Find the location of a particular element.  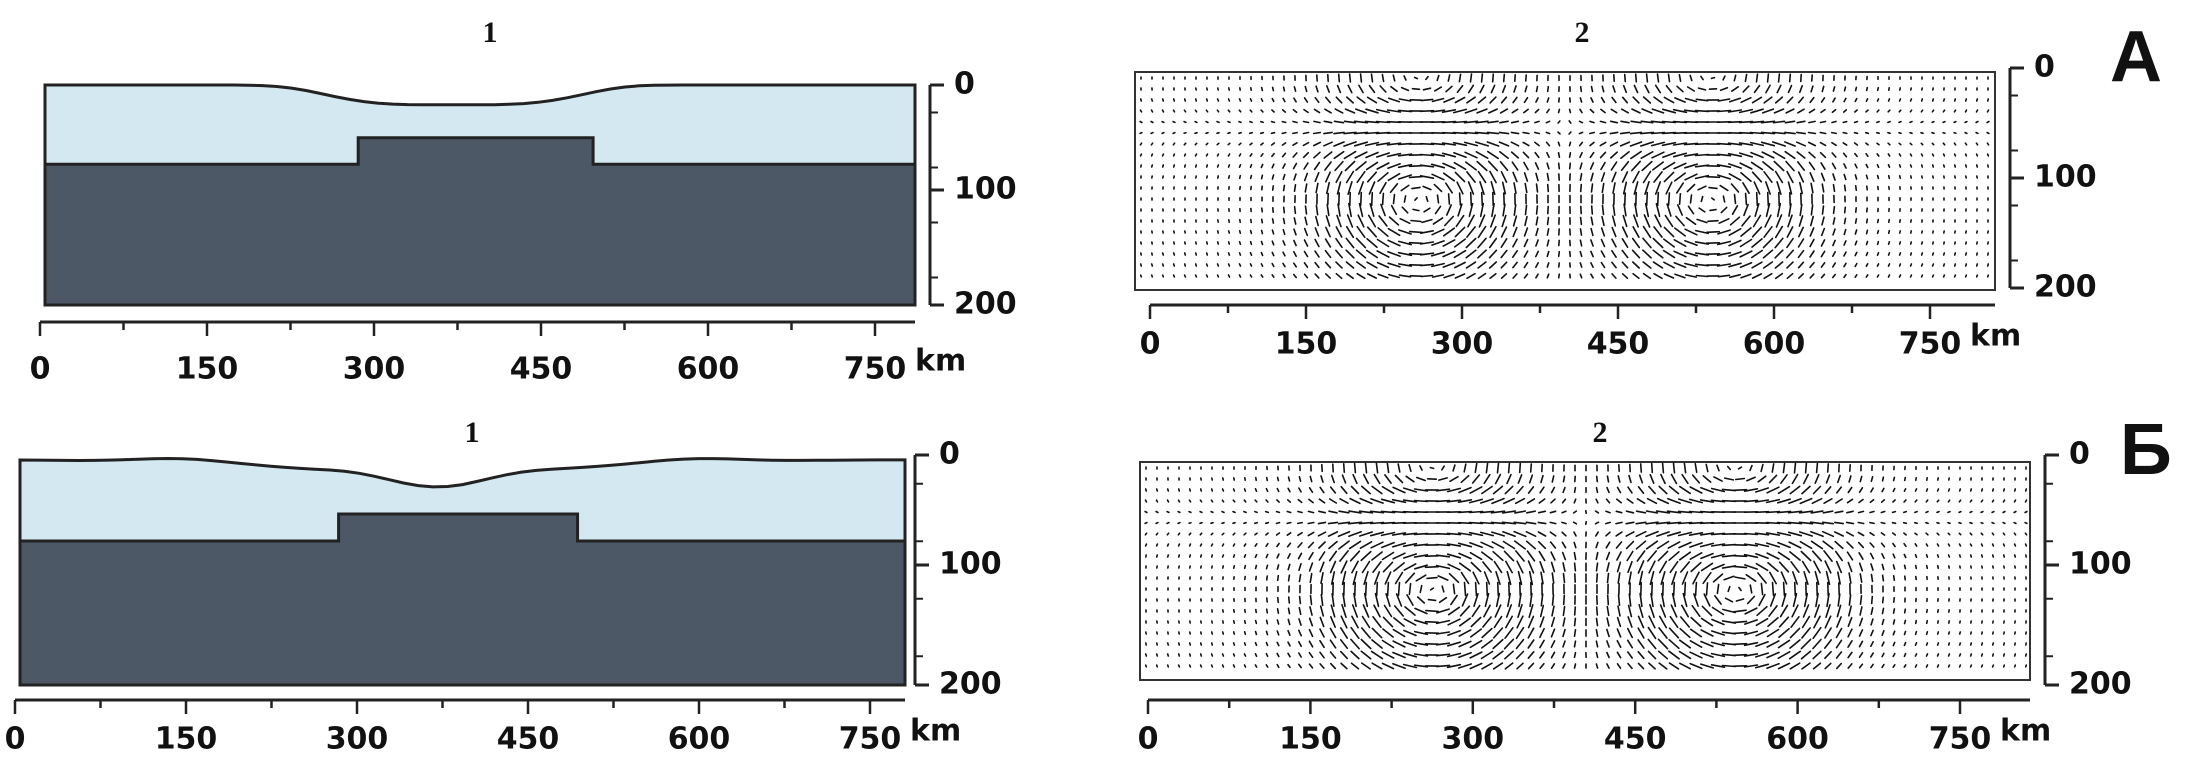

x-tick-label: 750 is located at coordinates (870, 739).